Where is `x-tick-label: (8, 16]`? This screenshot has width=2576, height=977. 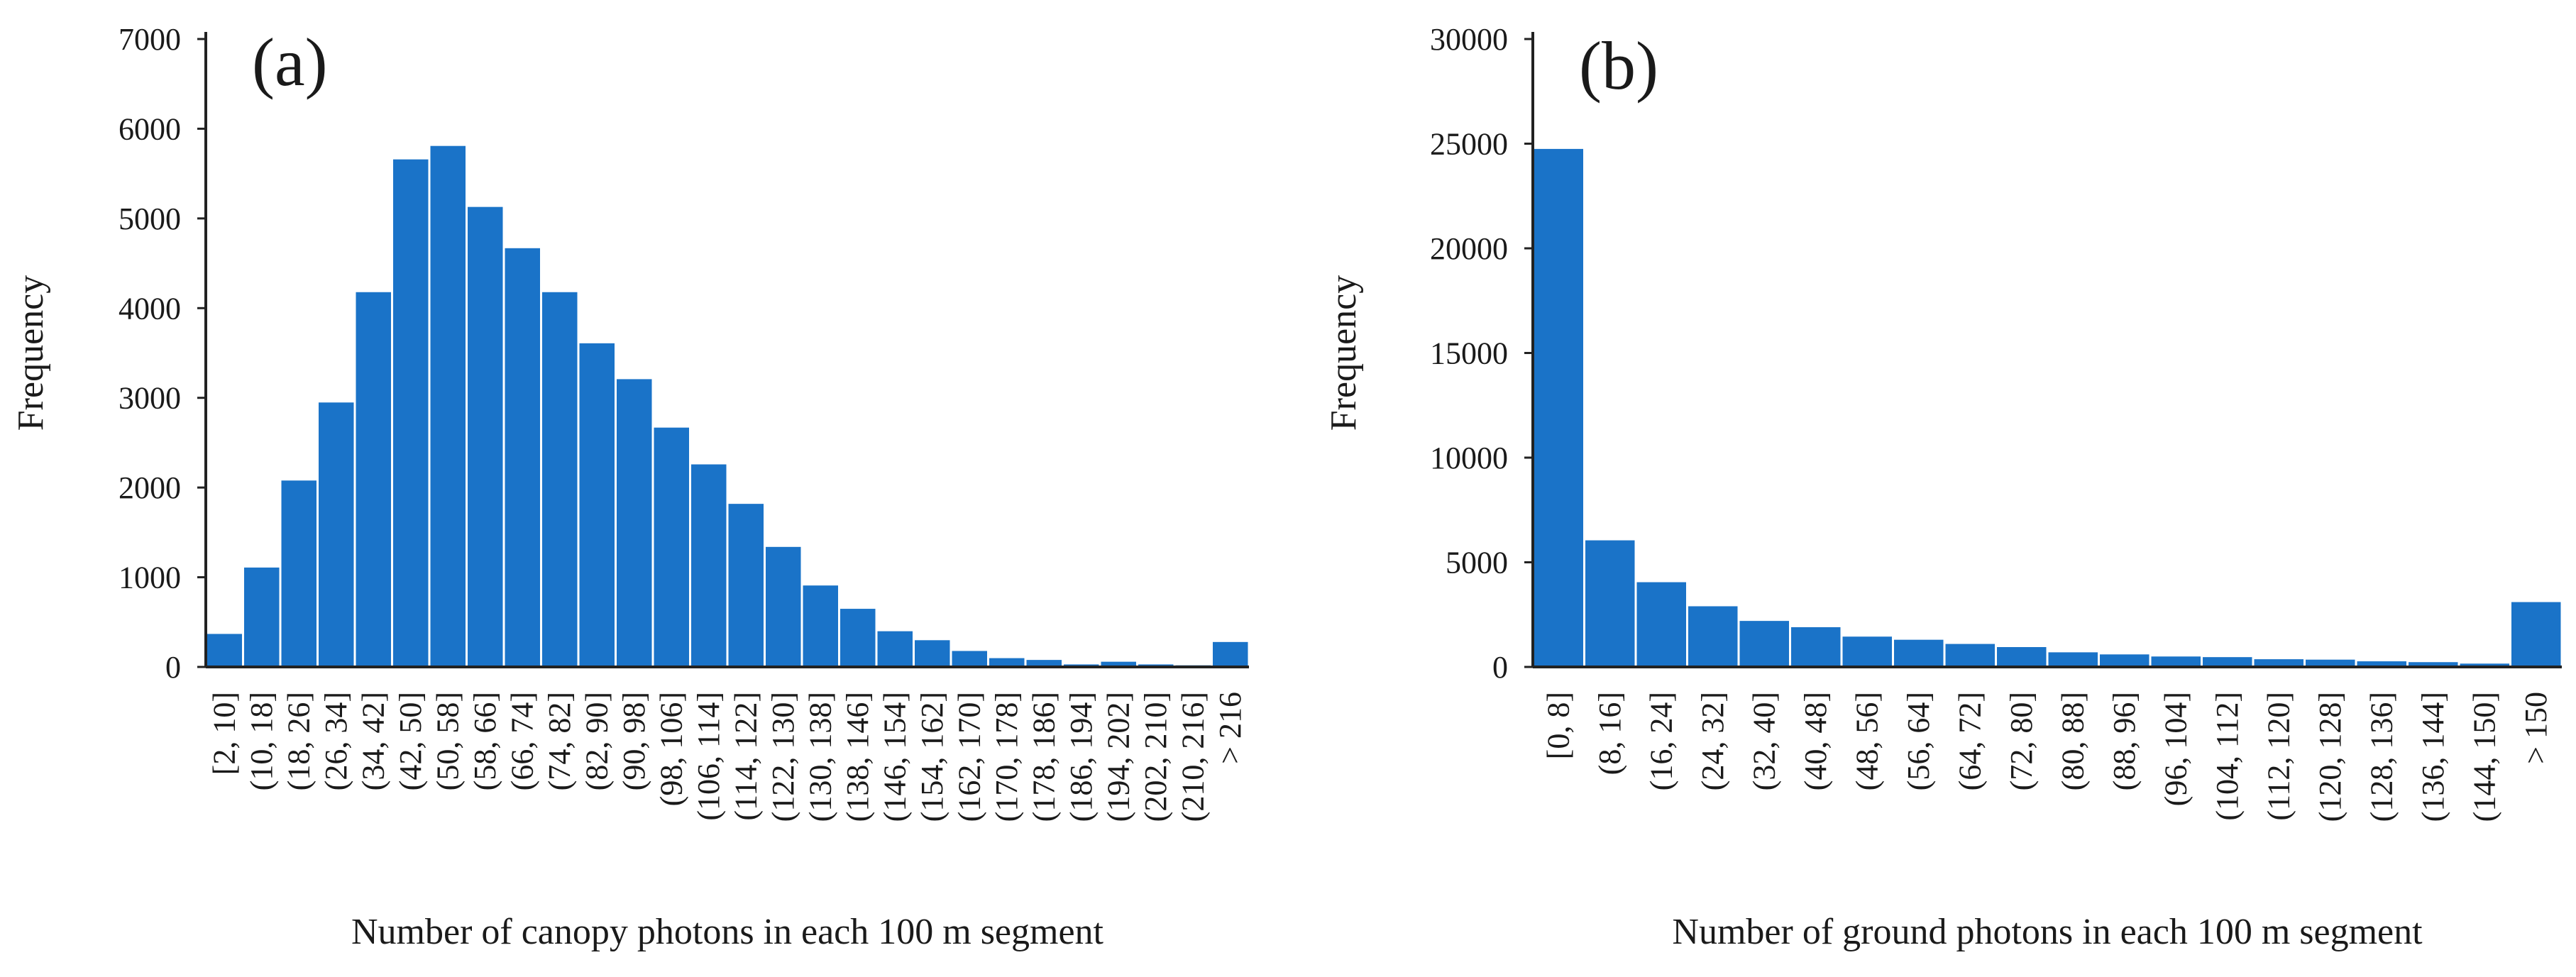
x-tick-label: (8, 16] is located at coordinates (1609, 733).